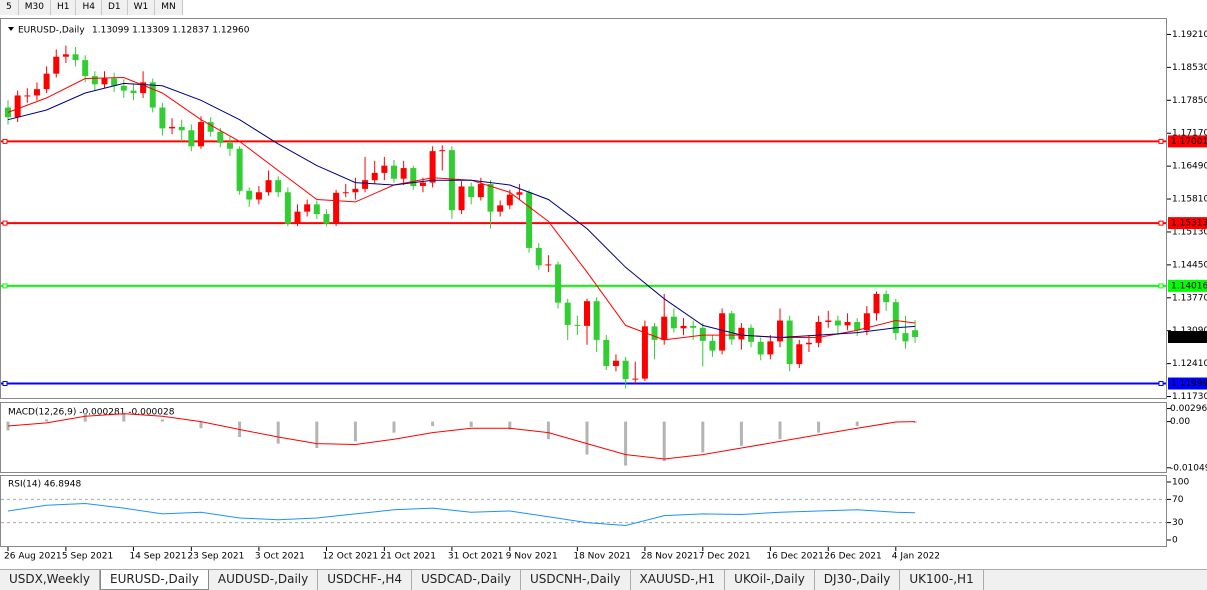 This screenshot has height=590, width=1207. Describe the element at coordinates (11, 29) in the screenshot. I see `collapse-arrow` at that location.